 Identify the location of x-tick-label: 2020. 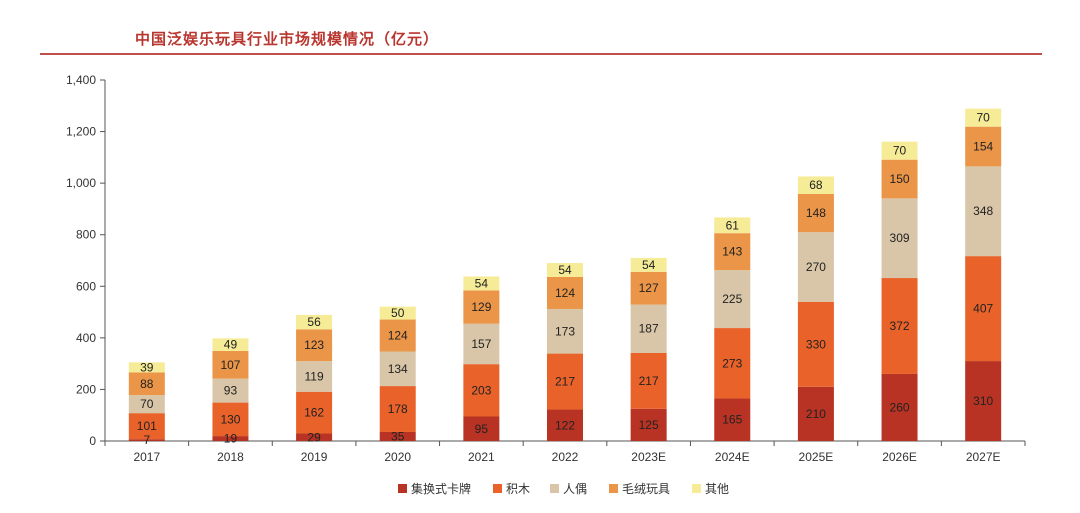
(397, 457).